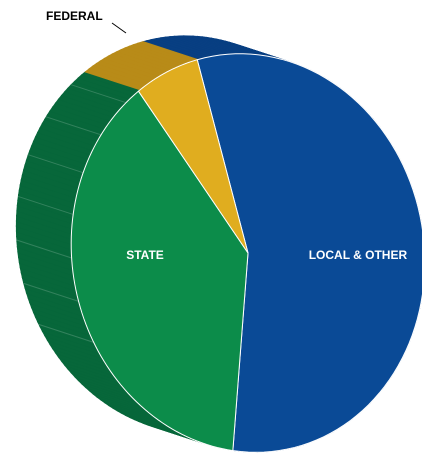 The width and height of the screenshot is (422, 459). I want to click on federal-leader-line, so click(119, 28).